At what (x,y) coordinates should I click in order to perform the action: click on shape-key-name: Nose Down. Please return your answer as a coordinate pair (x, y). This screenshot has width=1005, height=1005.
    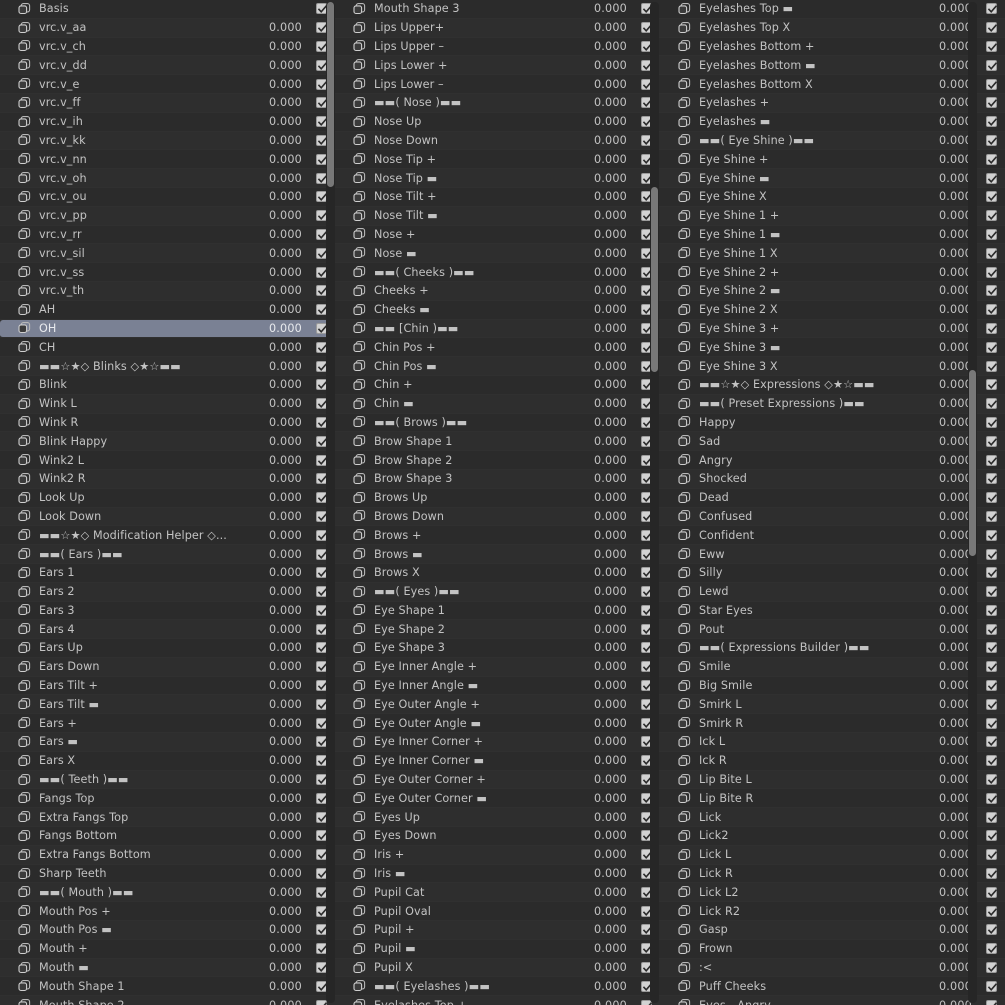
    Looking at the image, I should click on (406, 140).